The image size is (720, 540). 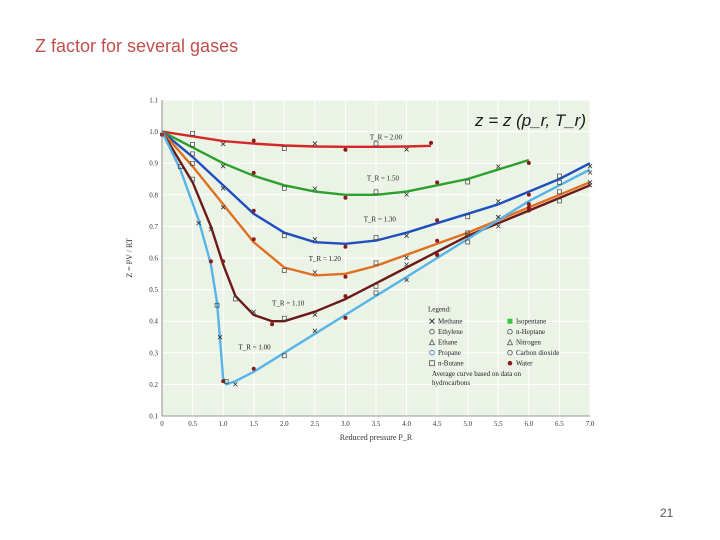 I want to click on x-tick-label: 6.5, so click(x=559, y=424).